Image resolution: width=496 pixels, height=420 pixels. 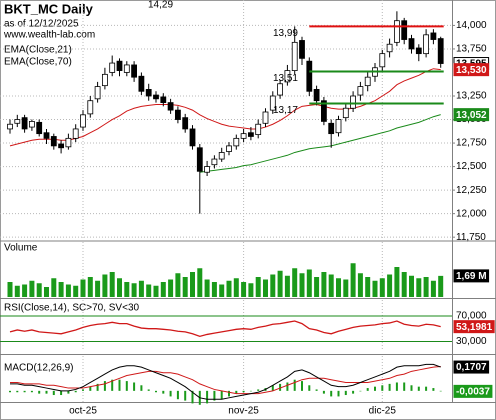 I want to click on panel-title: RSI(Close,14), SC>70, SV<30, so click(x=72, y=308).